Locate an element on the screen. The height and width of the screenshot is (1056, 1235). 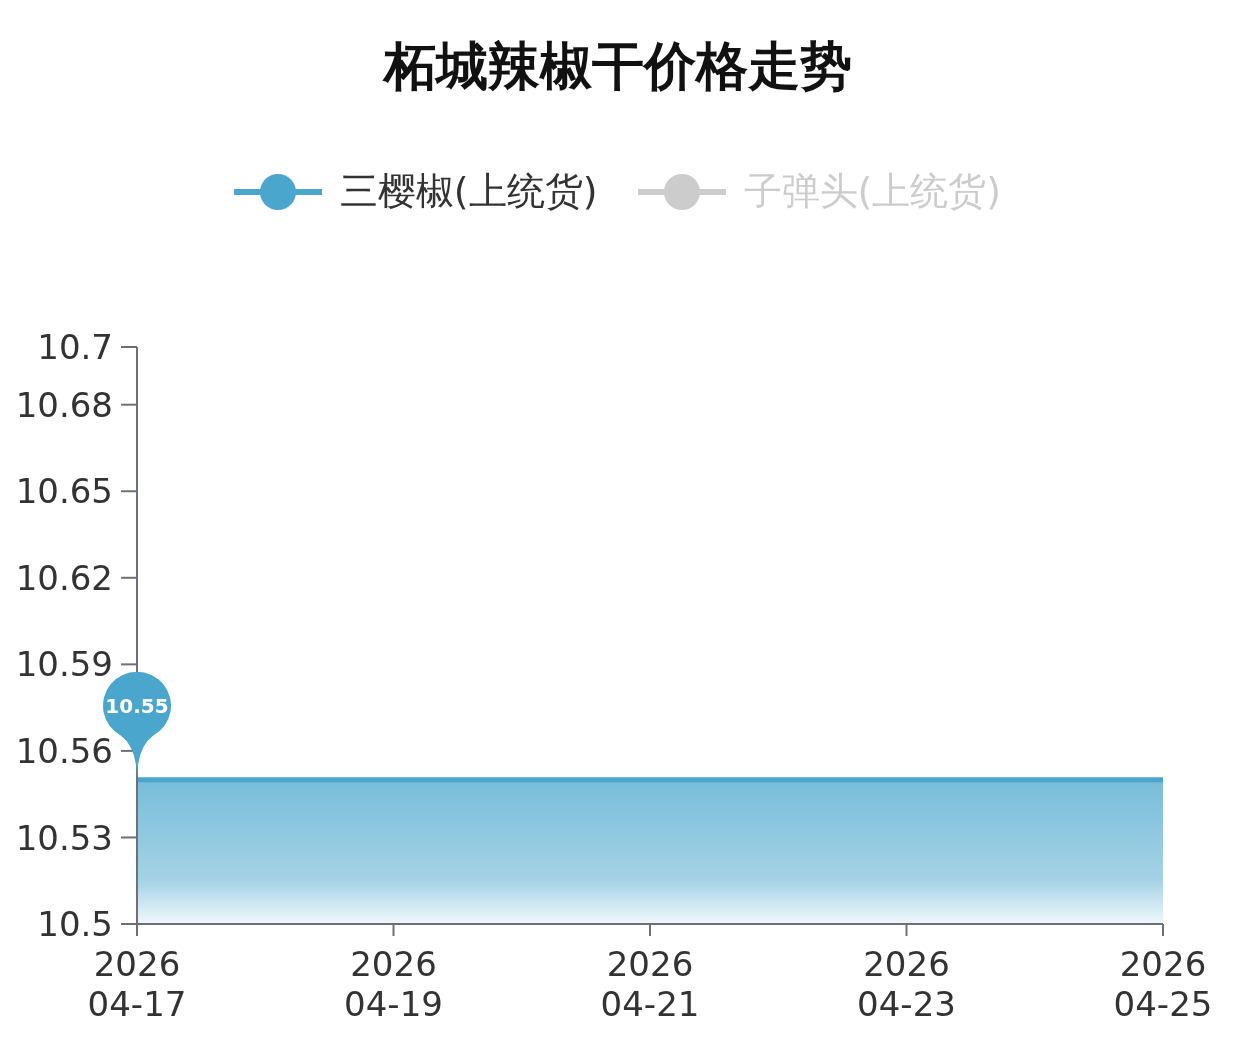
y-tick-label: 10.7 is located at coordinates (75, 347).